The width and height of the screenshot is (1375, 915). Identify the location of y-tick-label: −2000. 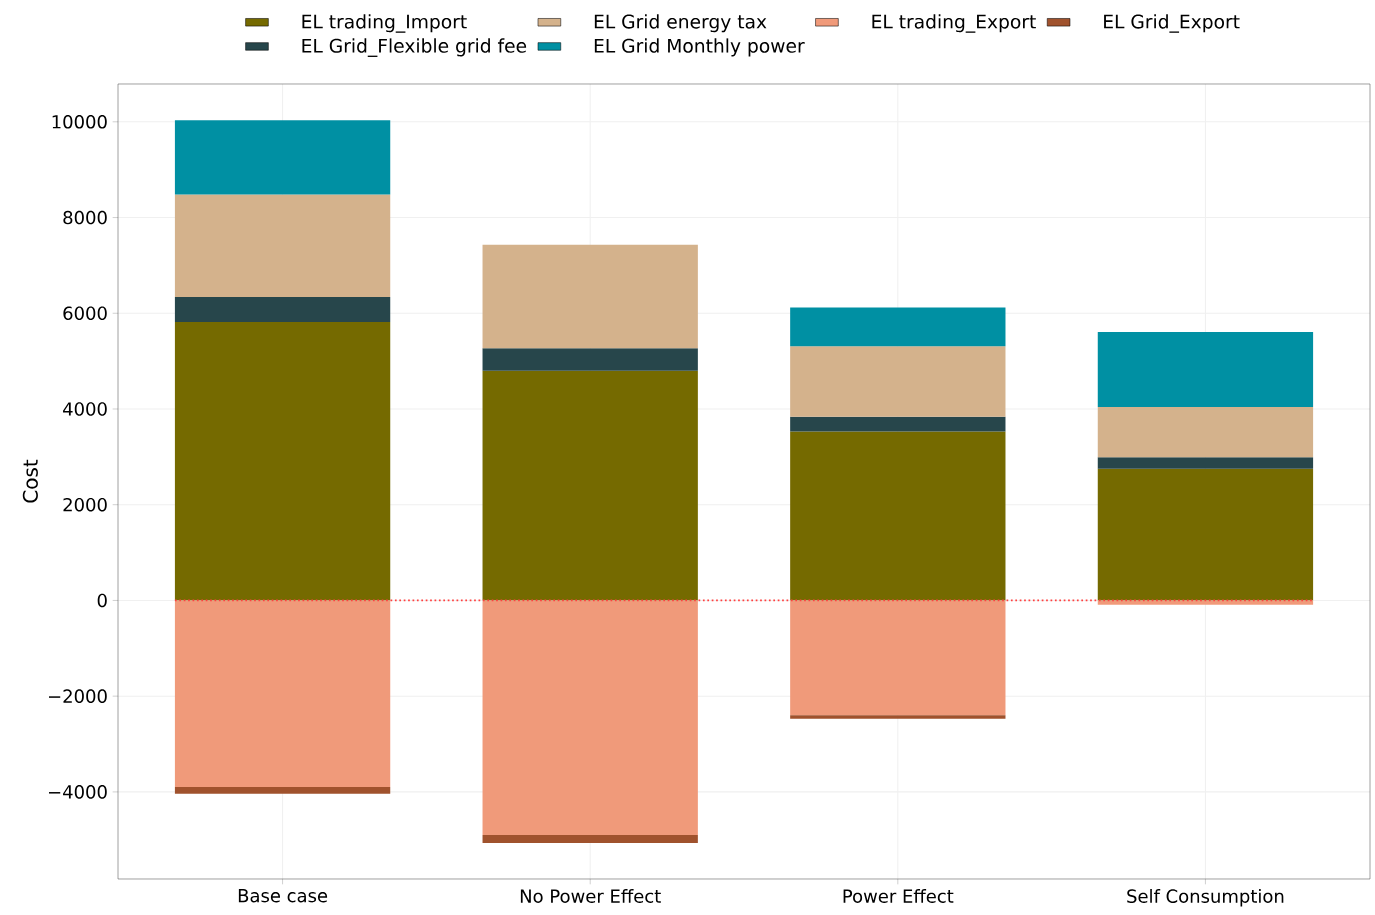
(77, 696).